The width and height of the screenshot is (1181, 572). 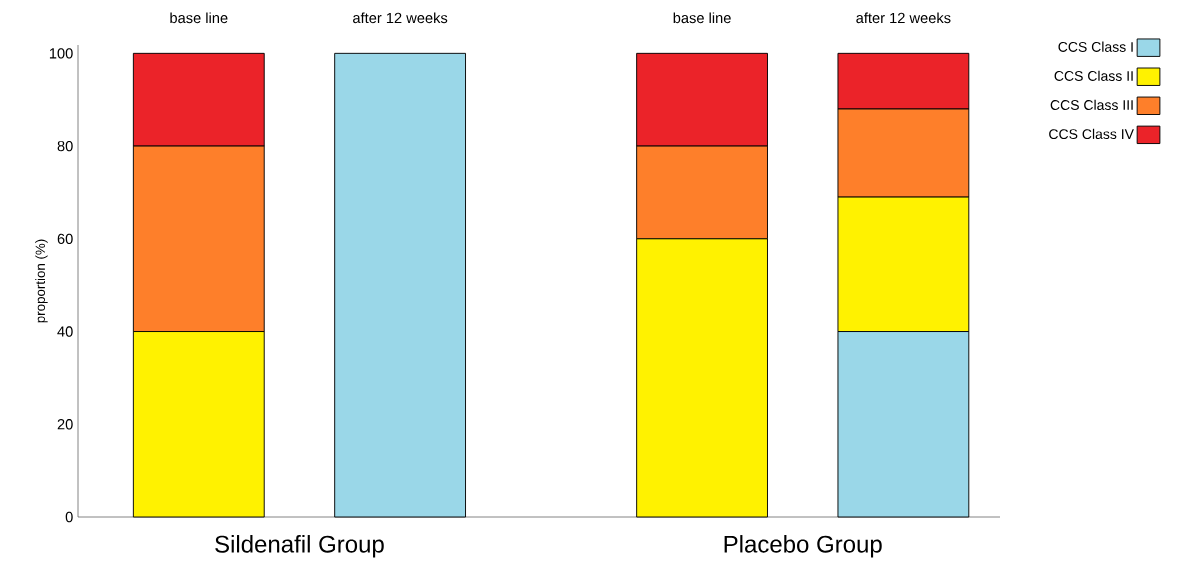 I want to click on legend-label: CCS Class II, so click(x=1093, y=75).